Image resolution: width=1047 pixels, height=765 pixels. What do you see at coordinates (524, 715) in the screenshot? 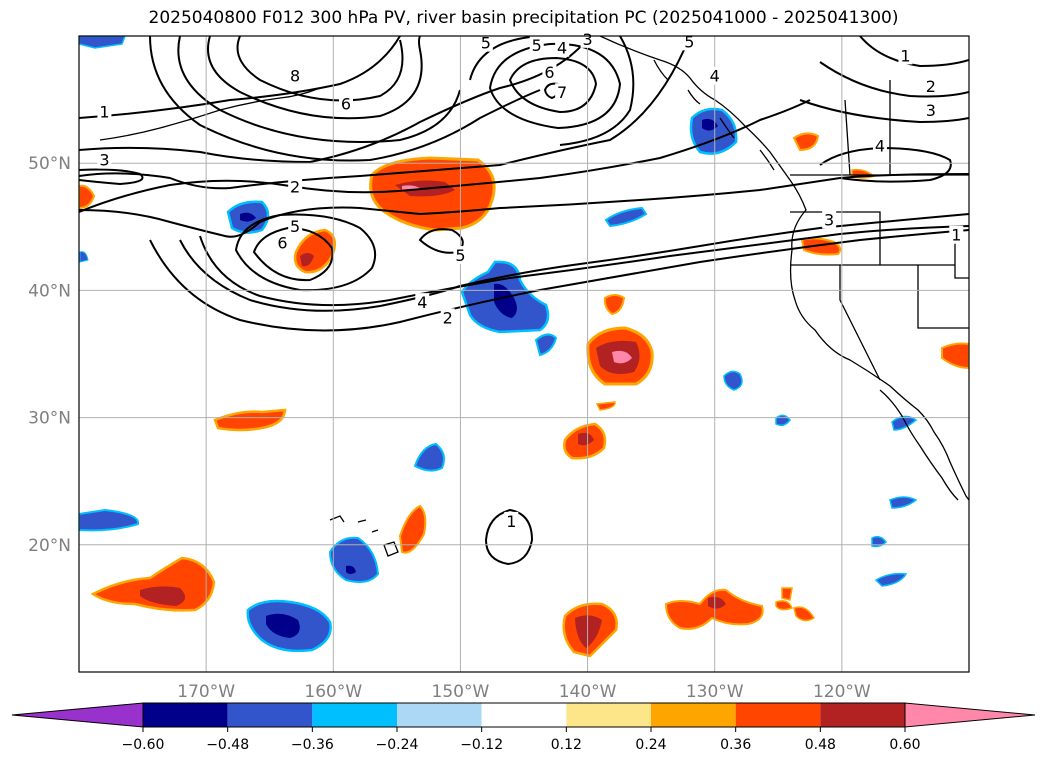
I see `colorbar-outline` at bounding box center [524, 715].